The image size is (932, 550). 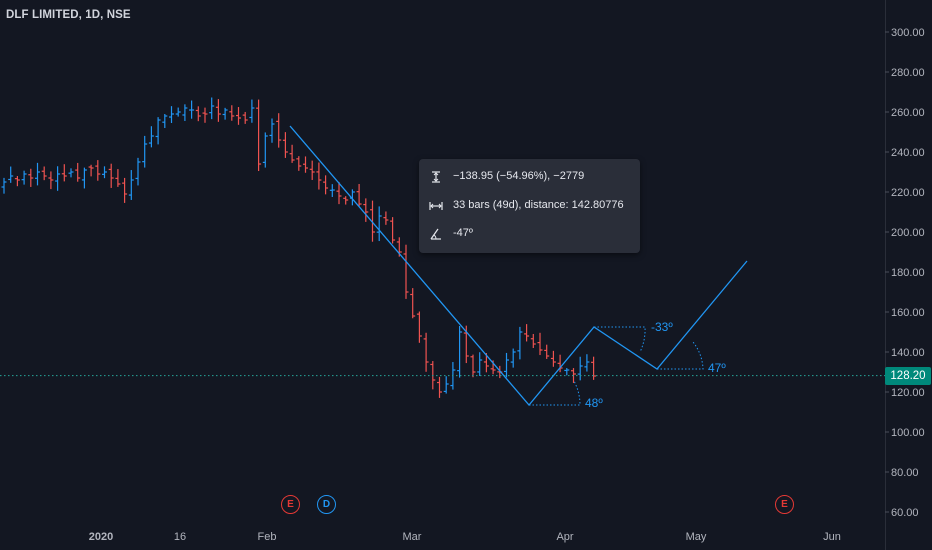 What do you see at coordinates (620, 339) in the screenshot?
I see `angle-arc-peak` at bounding box center [620, 339].